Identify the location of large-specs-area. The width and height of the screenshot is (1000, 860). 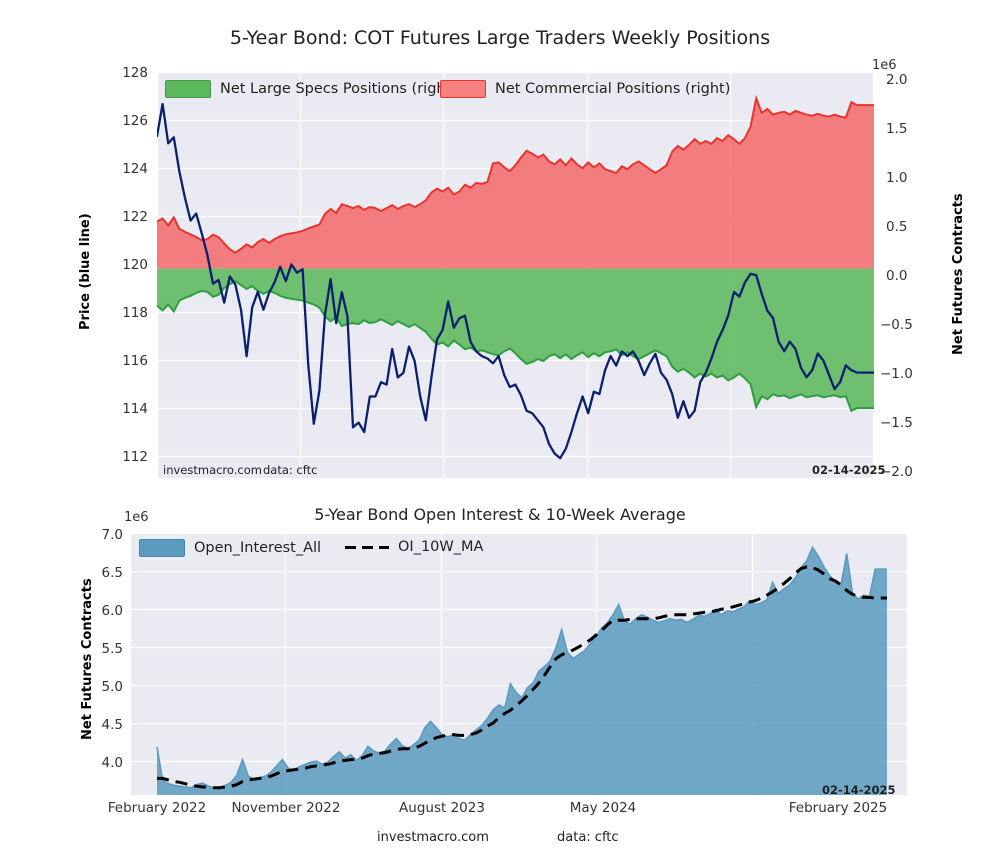
(515, 339).